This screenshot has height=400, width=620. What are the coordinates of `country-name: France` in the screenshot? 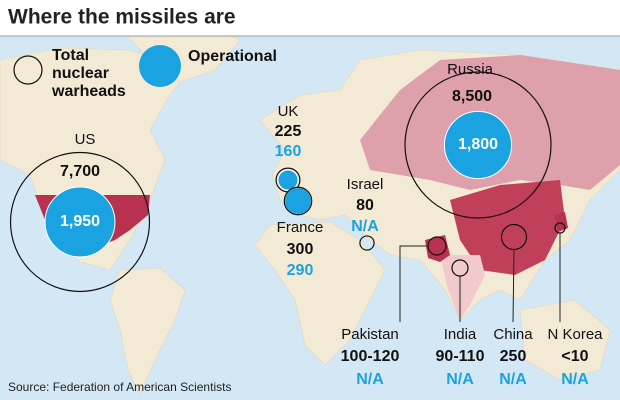 It's located at (300, 227).